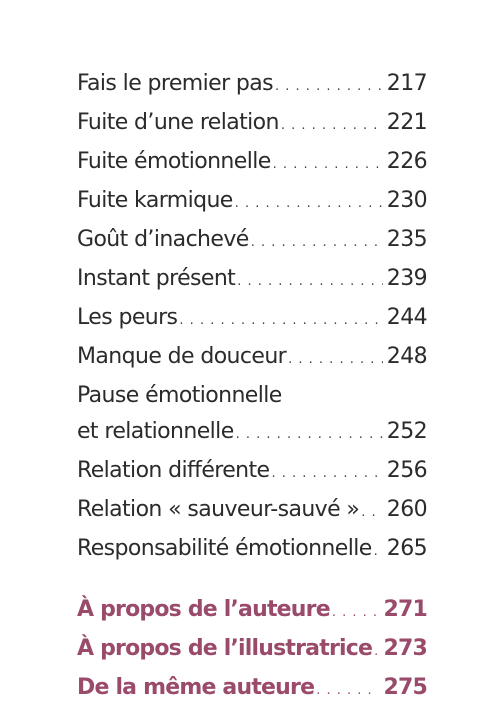 The image size is (500, 709). Describe the element at coordinates (405, 609) in the screenshot. I see `appendix-entry-page: 271` at that location.